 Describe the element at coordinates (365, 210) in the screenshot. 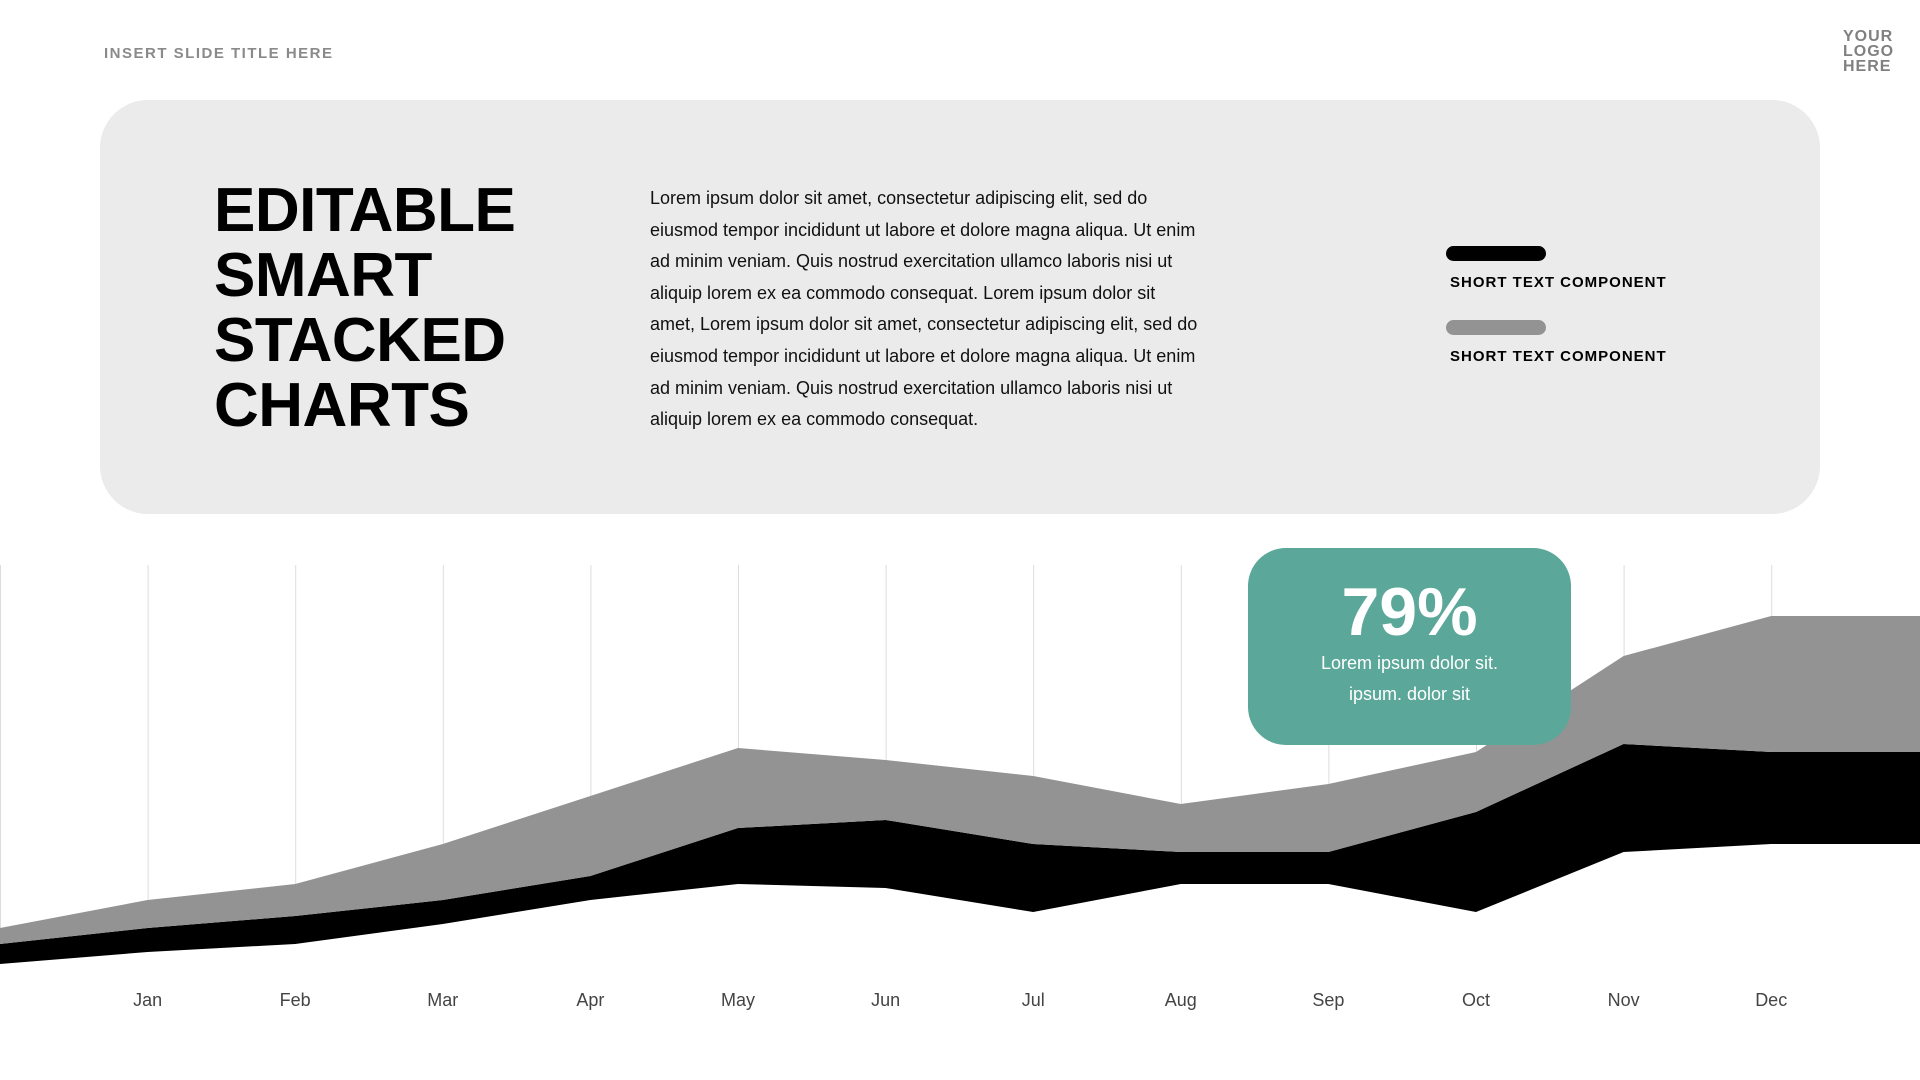

I see `headline-line: EDITABLE` at that location.